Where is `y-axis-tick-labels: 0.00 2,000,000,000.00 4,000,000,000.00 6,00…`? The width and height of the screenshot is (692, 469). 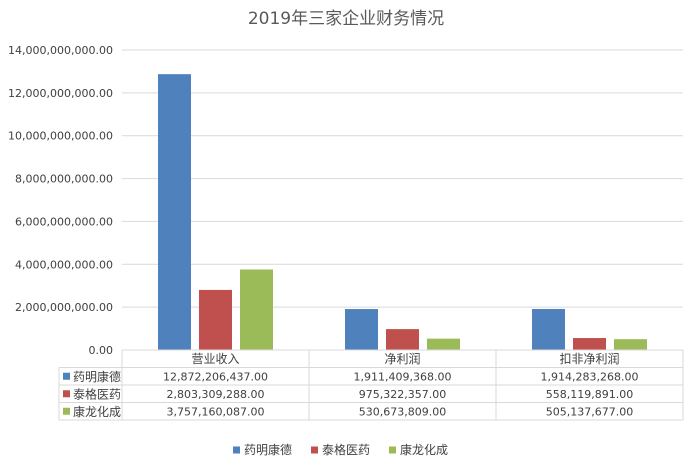
y-axis-tick-labels: 0.00 2,000,000,000.00 4,000,000,000.00 6,00… is located at coordinates (60, 200).